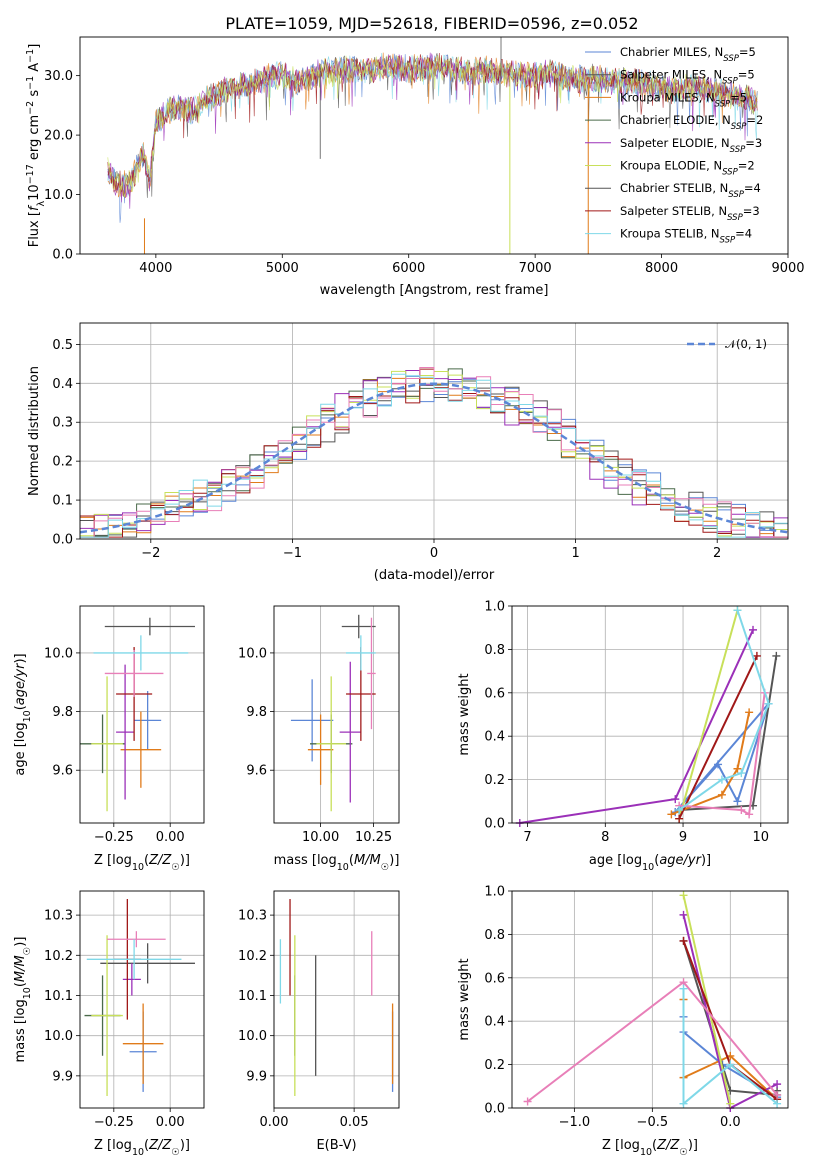 This screenshot has width=819, height=1170. Describe the element at coordinates (686, 236) in the screenshot. I see `legend-entry: Kroupa STELIB, NSSP=4` at that location.